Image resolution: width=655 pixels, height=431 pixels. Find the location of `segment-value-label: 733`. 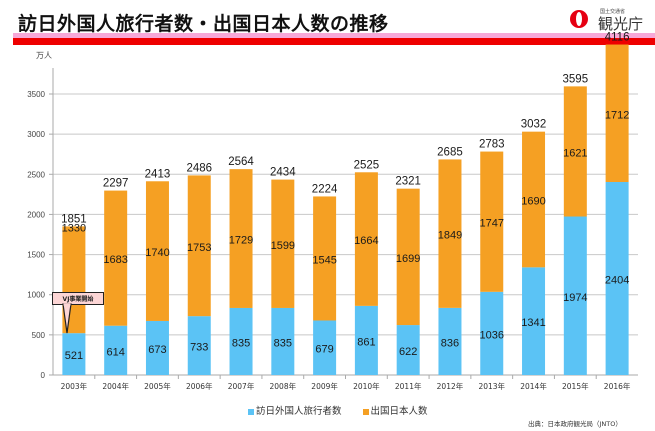

segment-value-label: 733 is located at coordinates (199, 348).